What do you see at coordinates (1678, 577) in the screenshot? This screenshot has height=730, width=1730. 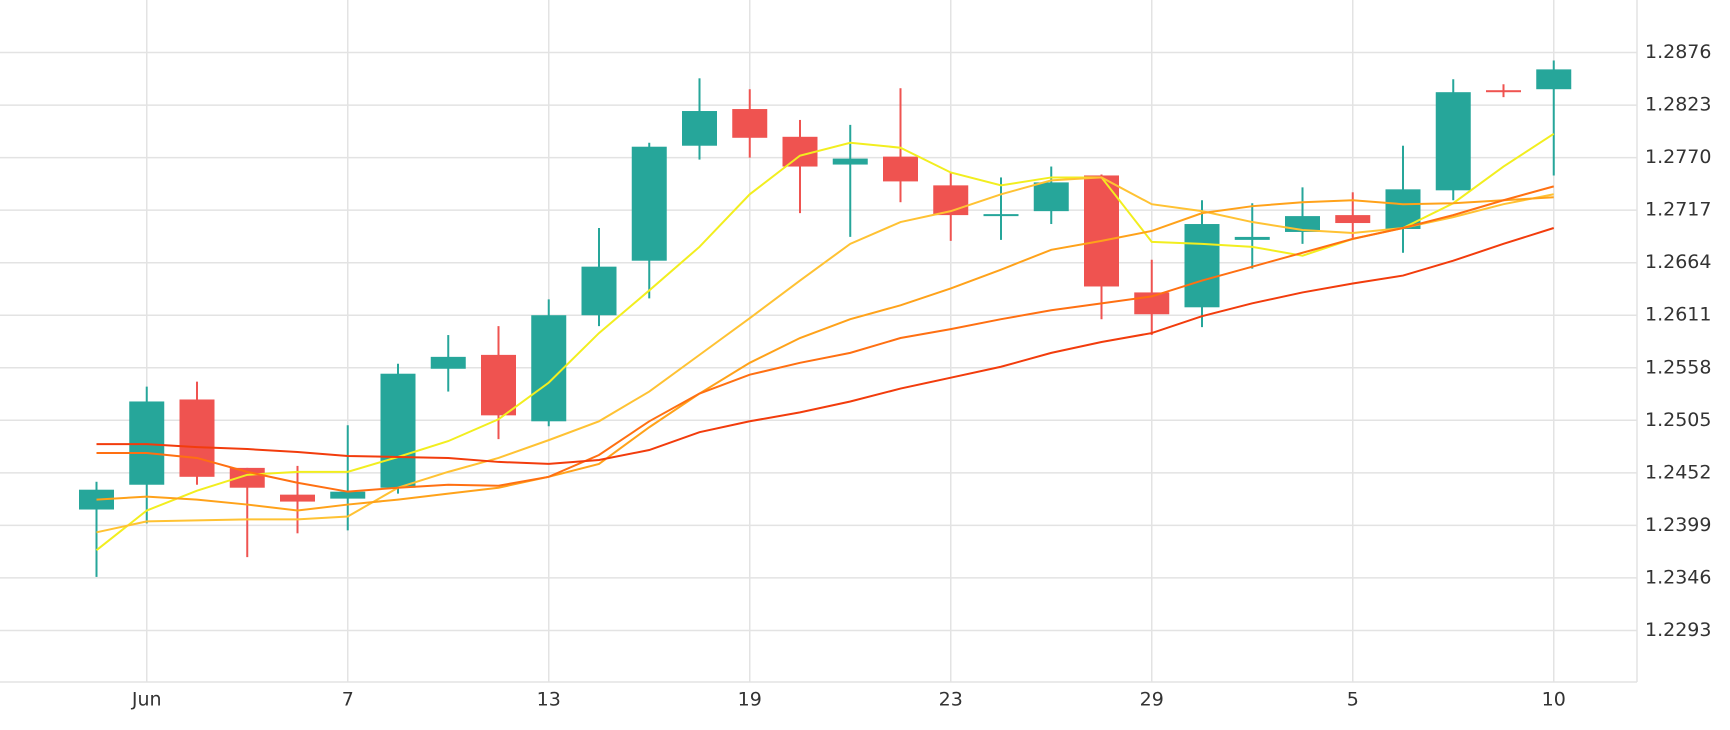 I see `y-tick-label: 1.2346` at bounding box center [1678, 577].